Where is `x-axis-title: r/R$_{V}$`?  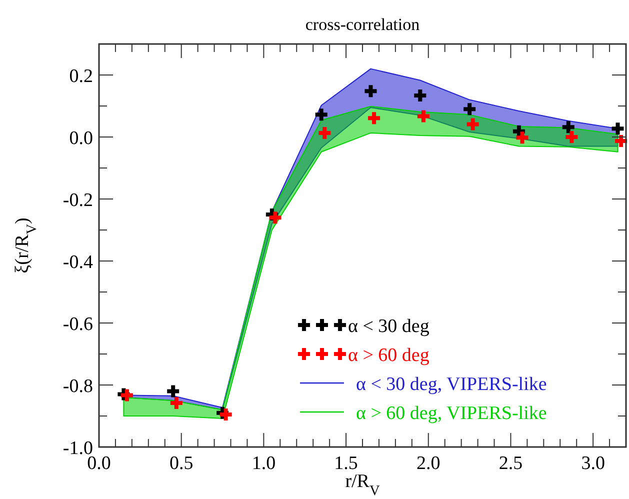 x-axis-title: r/R$_{V}$ is located at coordinates (362, 485).